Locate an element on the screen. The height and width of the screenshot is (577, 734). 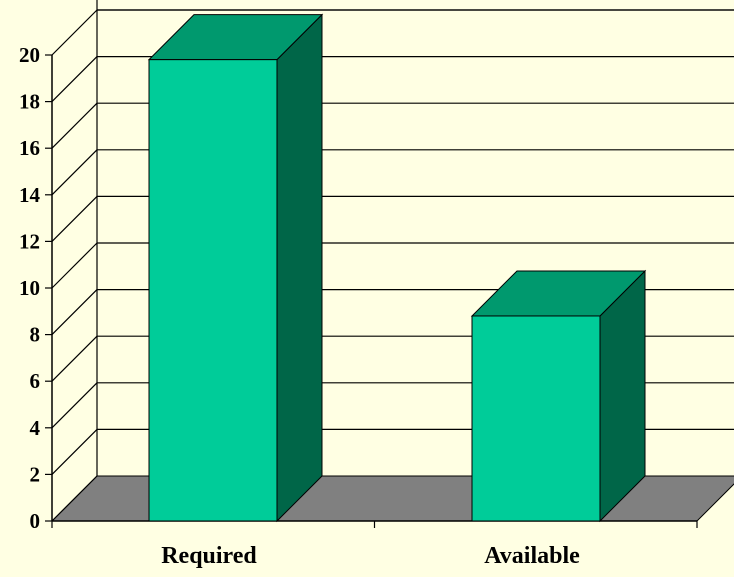
y-tick-label: 2 is located at coordinates (35, 474).